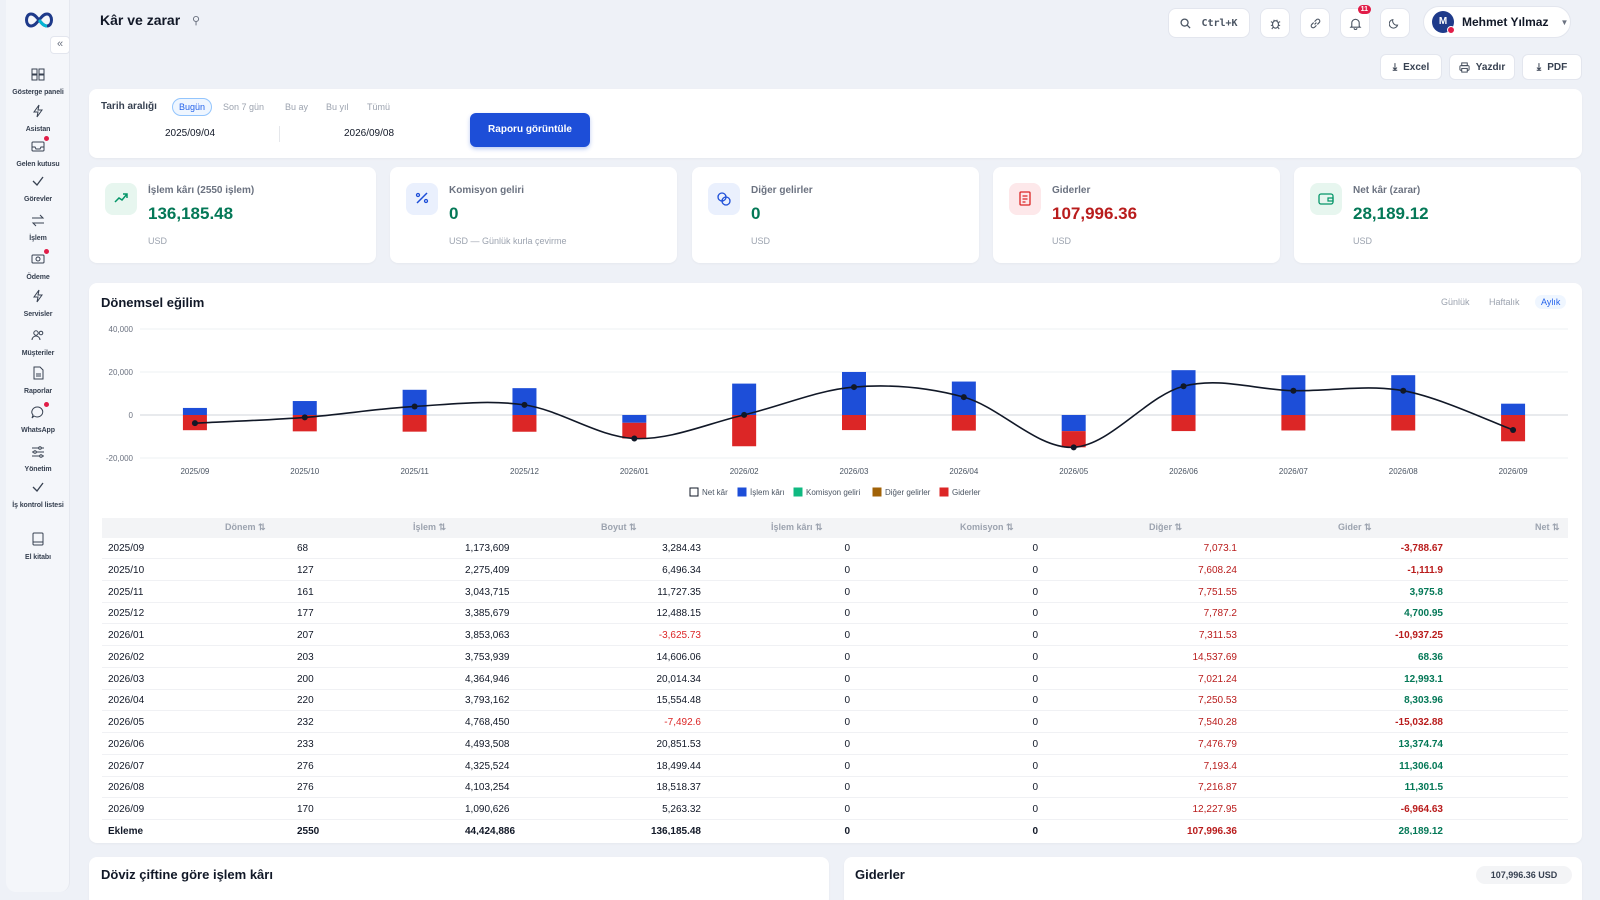  Describe the element at coordinates (987, 527) in the screenshot. I see `column-header: Komisyon ⇅` at that location.